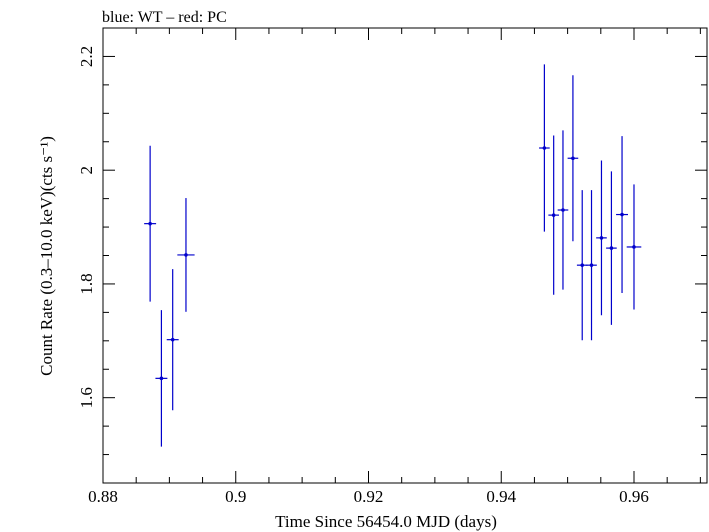  Describe the element at coordinates (235, 496) in the screenshot. I see `x-tick-label: 0.9` at that location.